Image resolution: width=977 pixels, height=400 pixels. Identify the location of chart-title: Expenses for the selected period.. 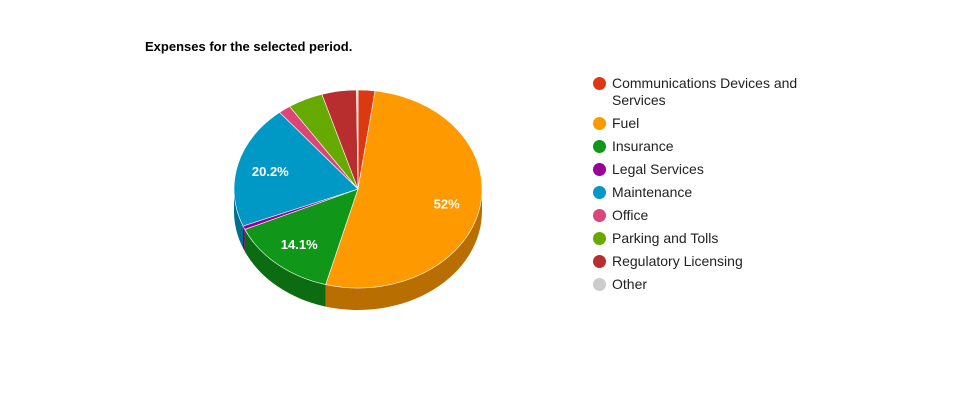
(249, 46).